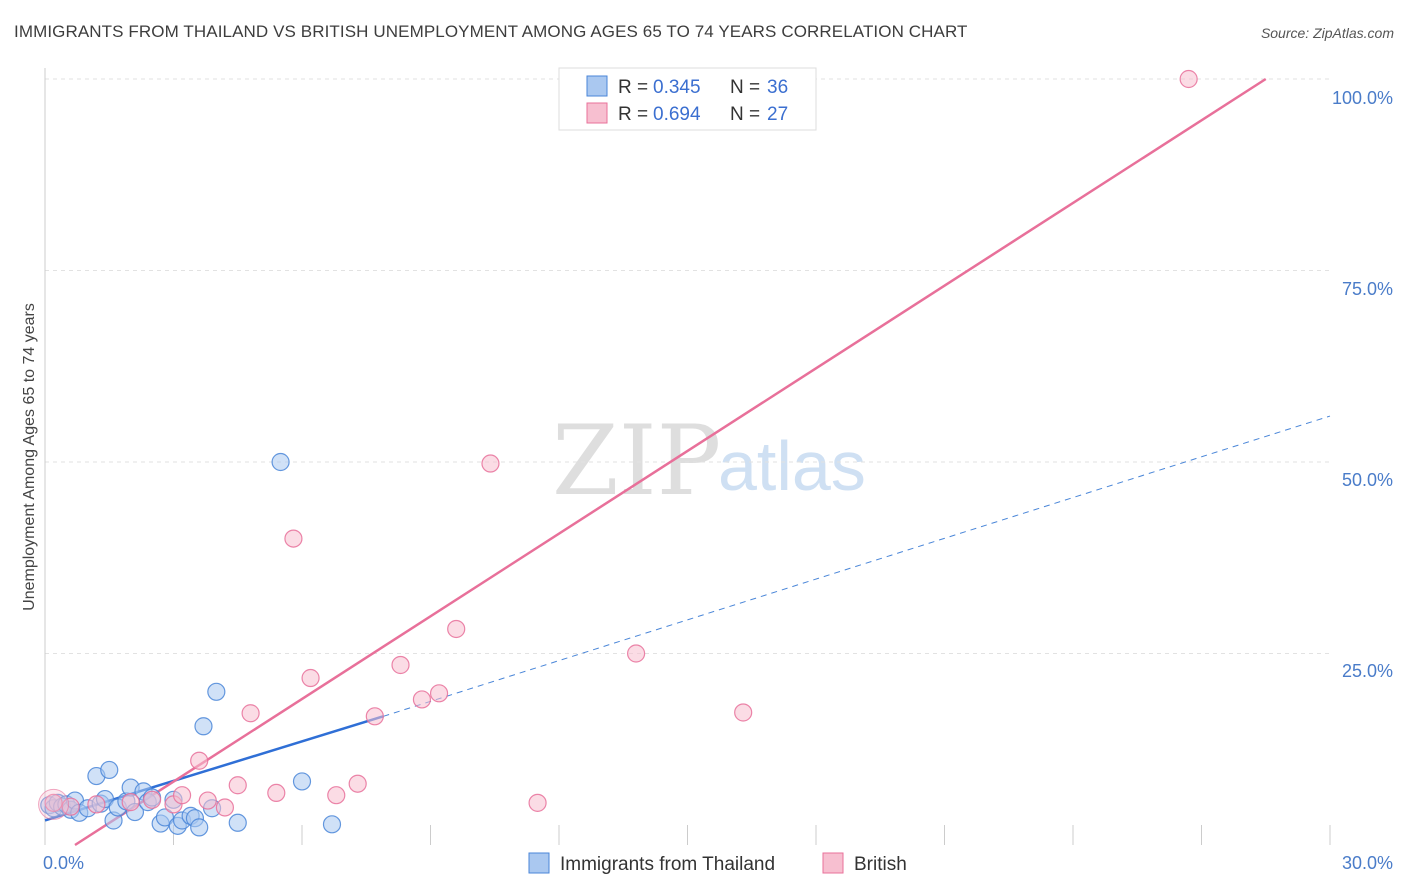 This screenshot has width=1406, height=892. What do you see at coordinates (880, 864) in the screenshot?
I see `bottom-legend-british: British` at bounding box center [880, 864].